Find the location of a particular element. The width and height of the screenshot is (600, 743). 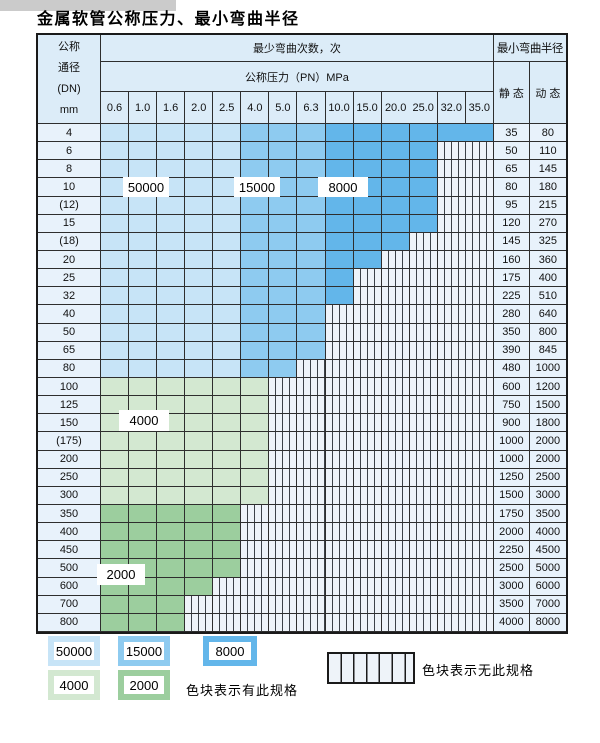

static-cell: 80 is located at coordinates (511, 187).